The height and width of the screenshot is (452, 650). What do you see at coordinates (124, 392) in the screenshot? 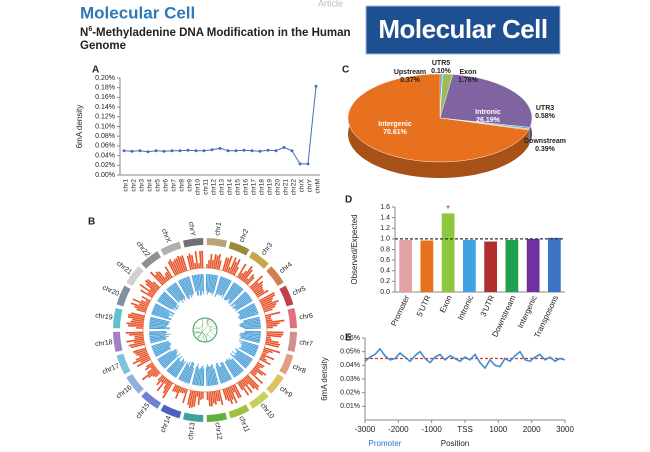
I see `chromosome-label: chr16` at bounding box center [124, 392].